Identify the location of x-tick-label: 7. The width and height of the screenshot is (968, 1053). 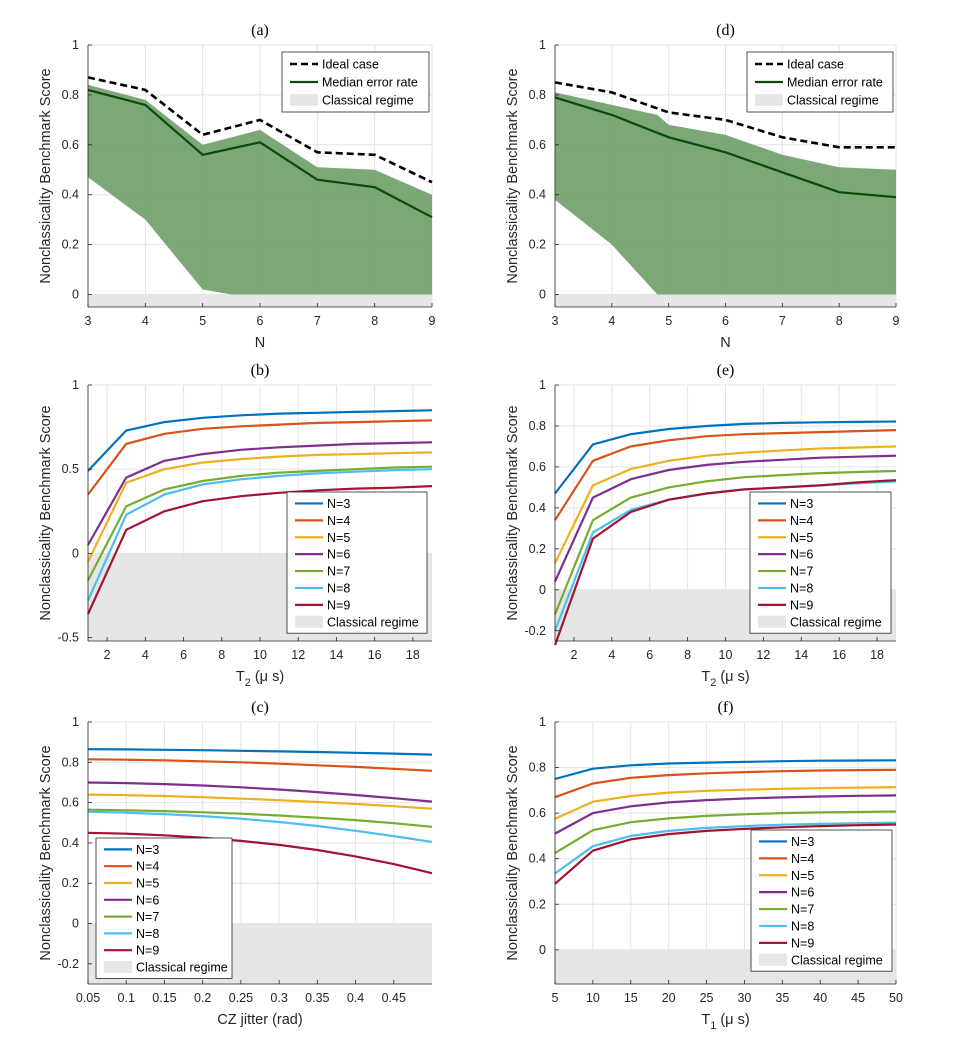
(317, 321).